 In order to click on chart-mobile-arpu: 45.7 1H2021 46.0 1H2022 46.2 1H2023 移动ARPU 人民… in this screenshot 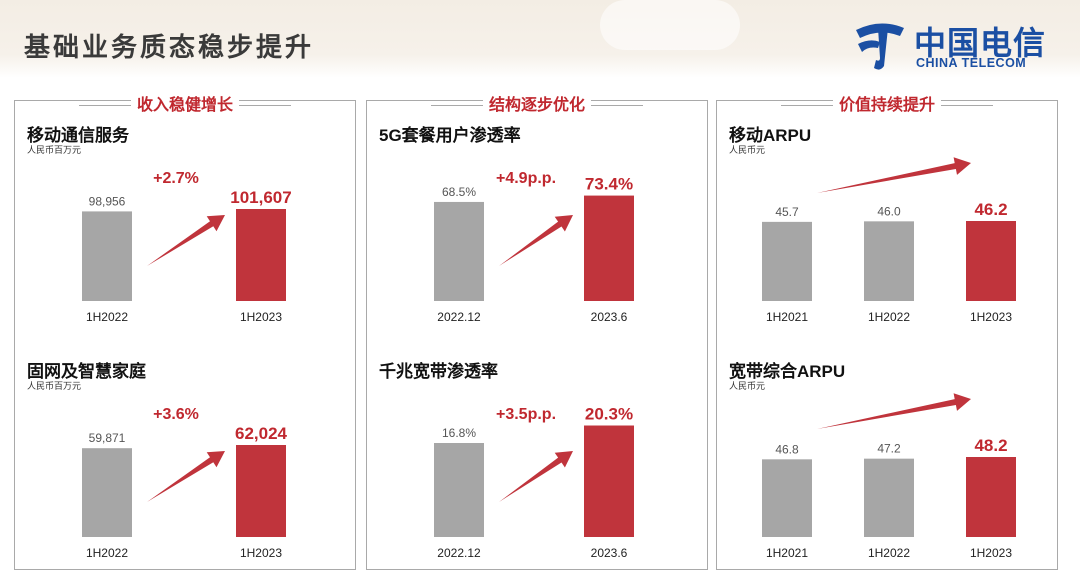, I will do `click(887, 231)`.